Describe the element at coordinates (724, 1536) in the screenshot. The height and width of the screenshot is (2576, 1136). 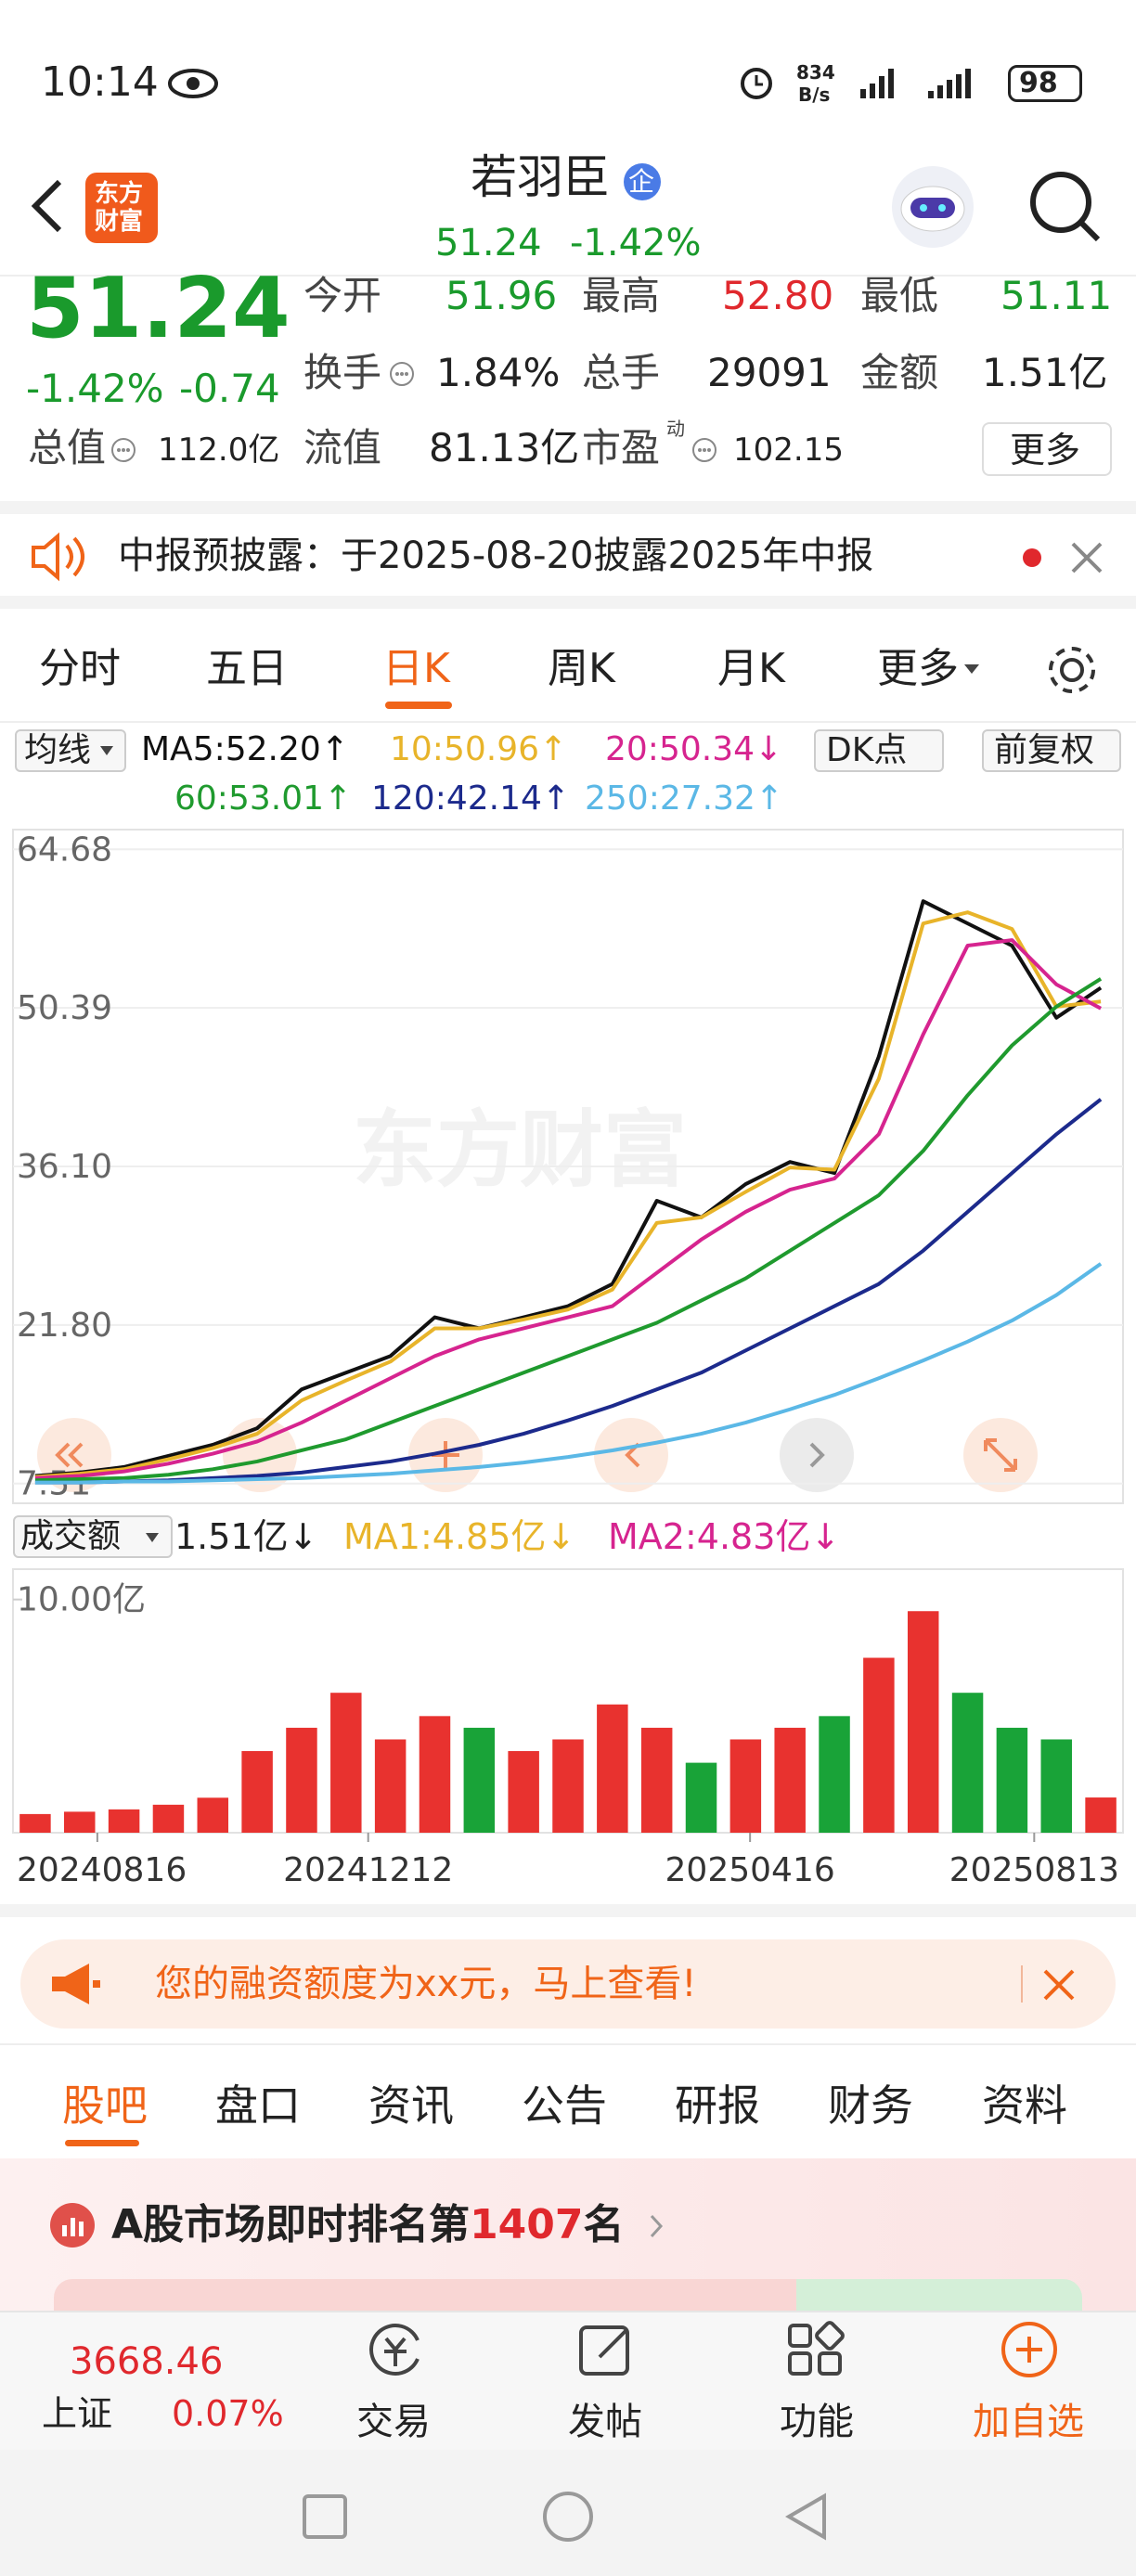
I see `volume-legend-item: MA2:4.83亿↓` at that location.